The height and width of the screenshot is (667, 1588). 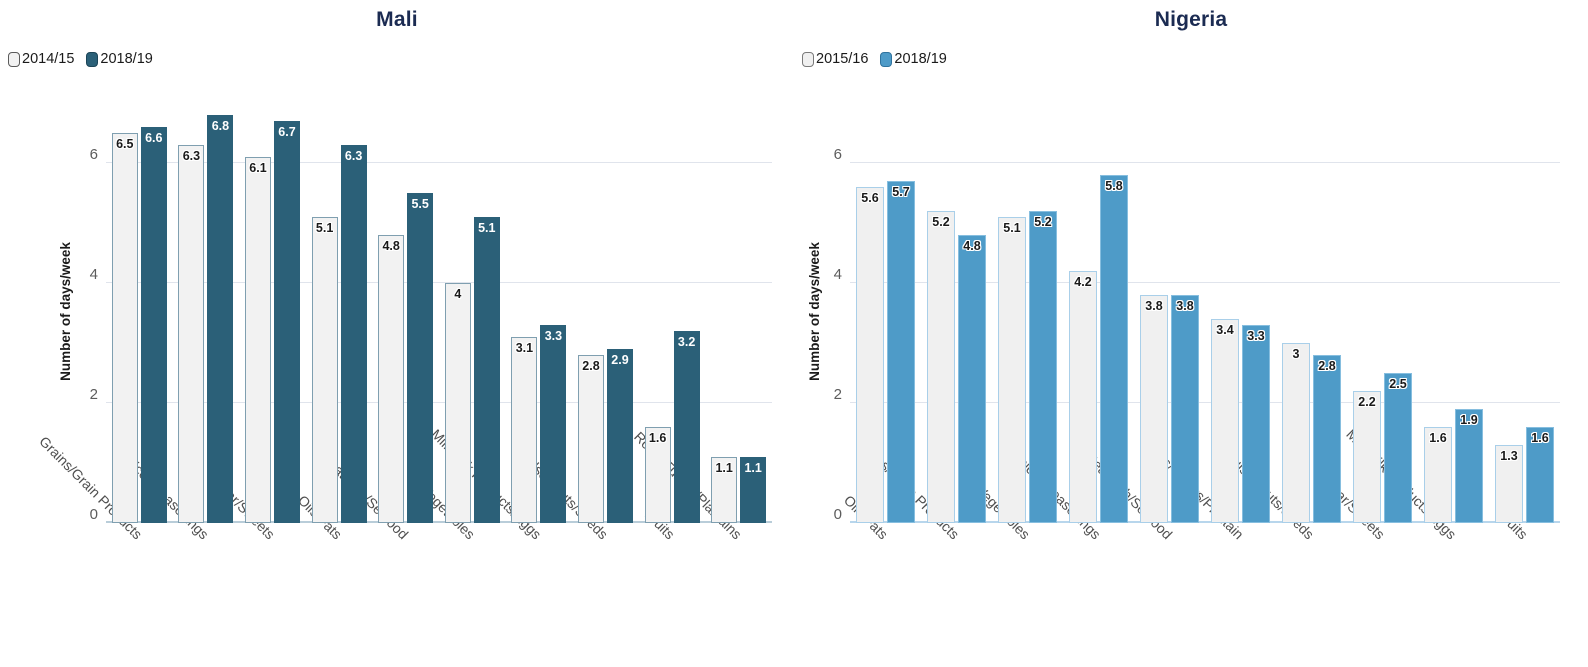 What do you see at coordinates (901, 352) in the screenshot?
I see `bar: 5.7` at bounding box center [901, 352].